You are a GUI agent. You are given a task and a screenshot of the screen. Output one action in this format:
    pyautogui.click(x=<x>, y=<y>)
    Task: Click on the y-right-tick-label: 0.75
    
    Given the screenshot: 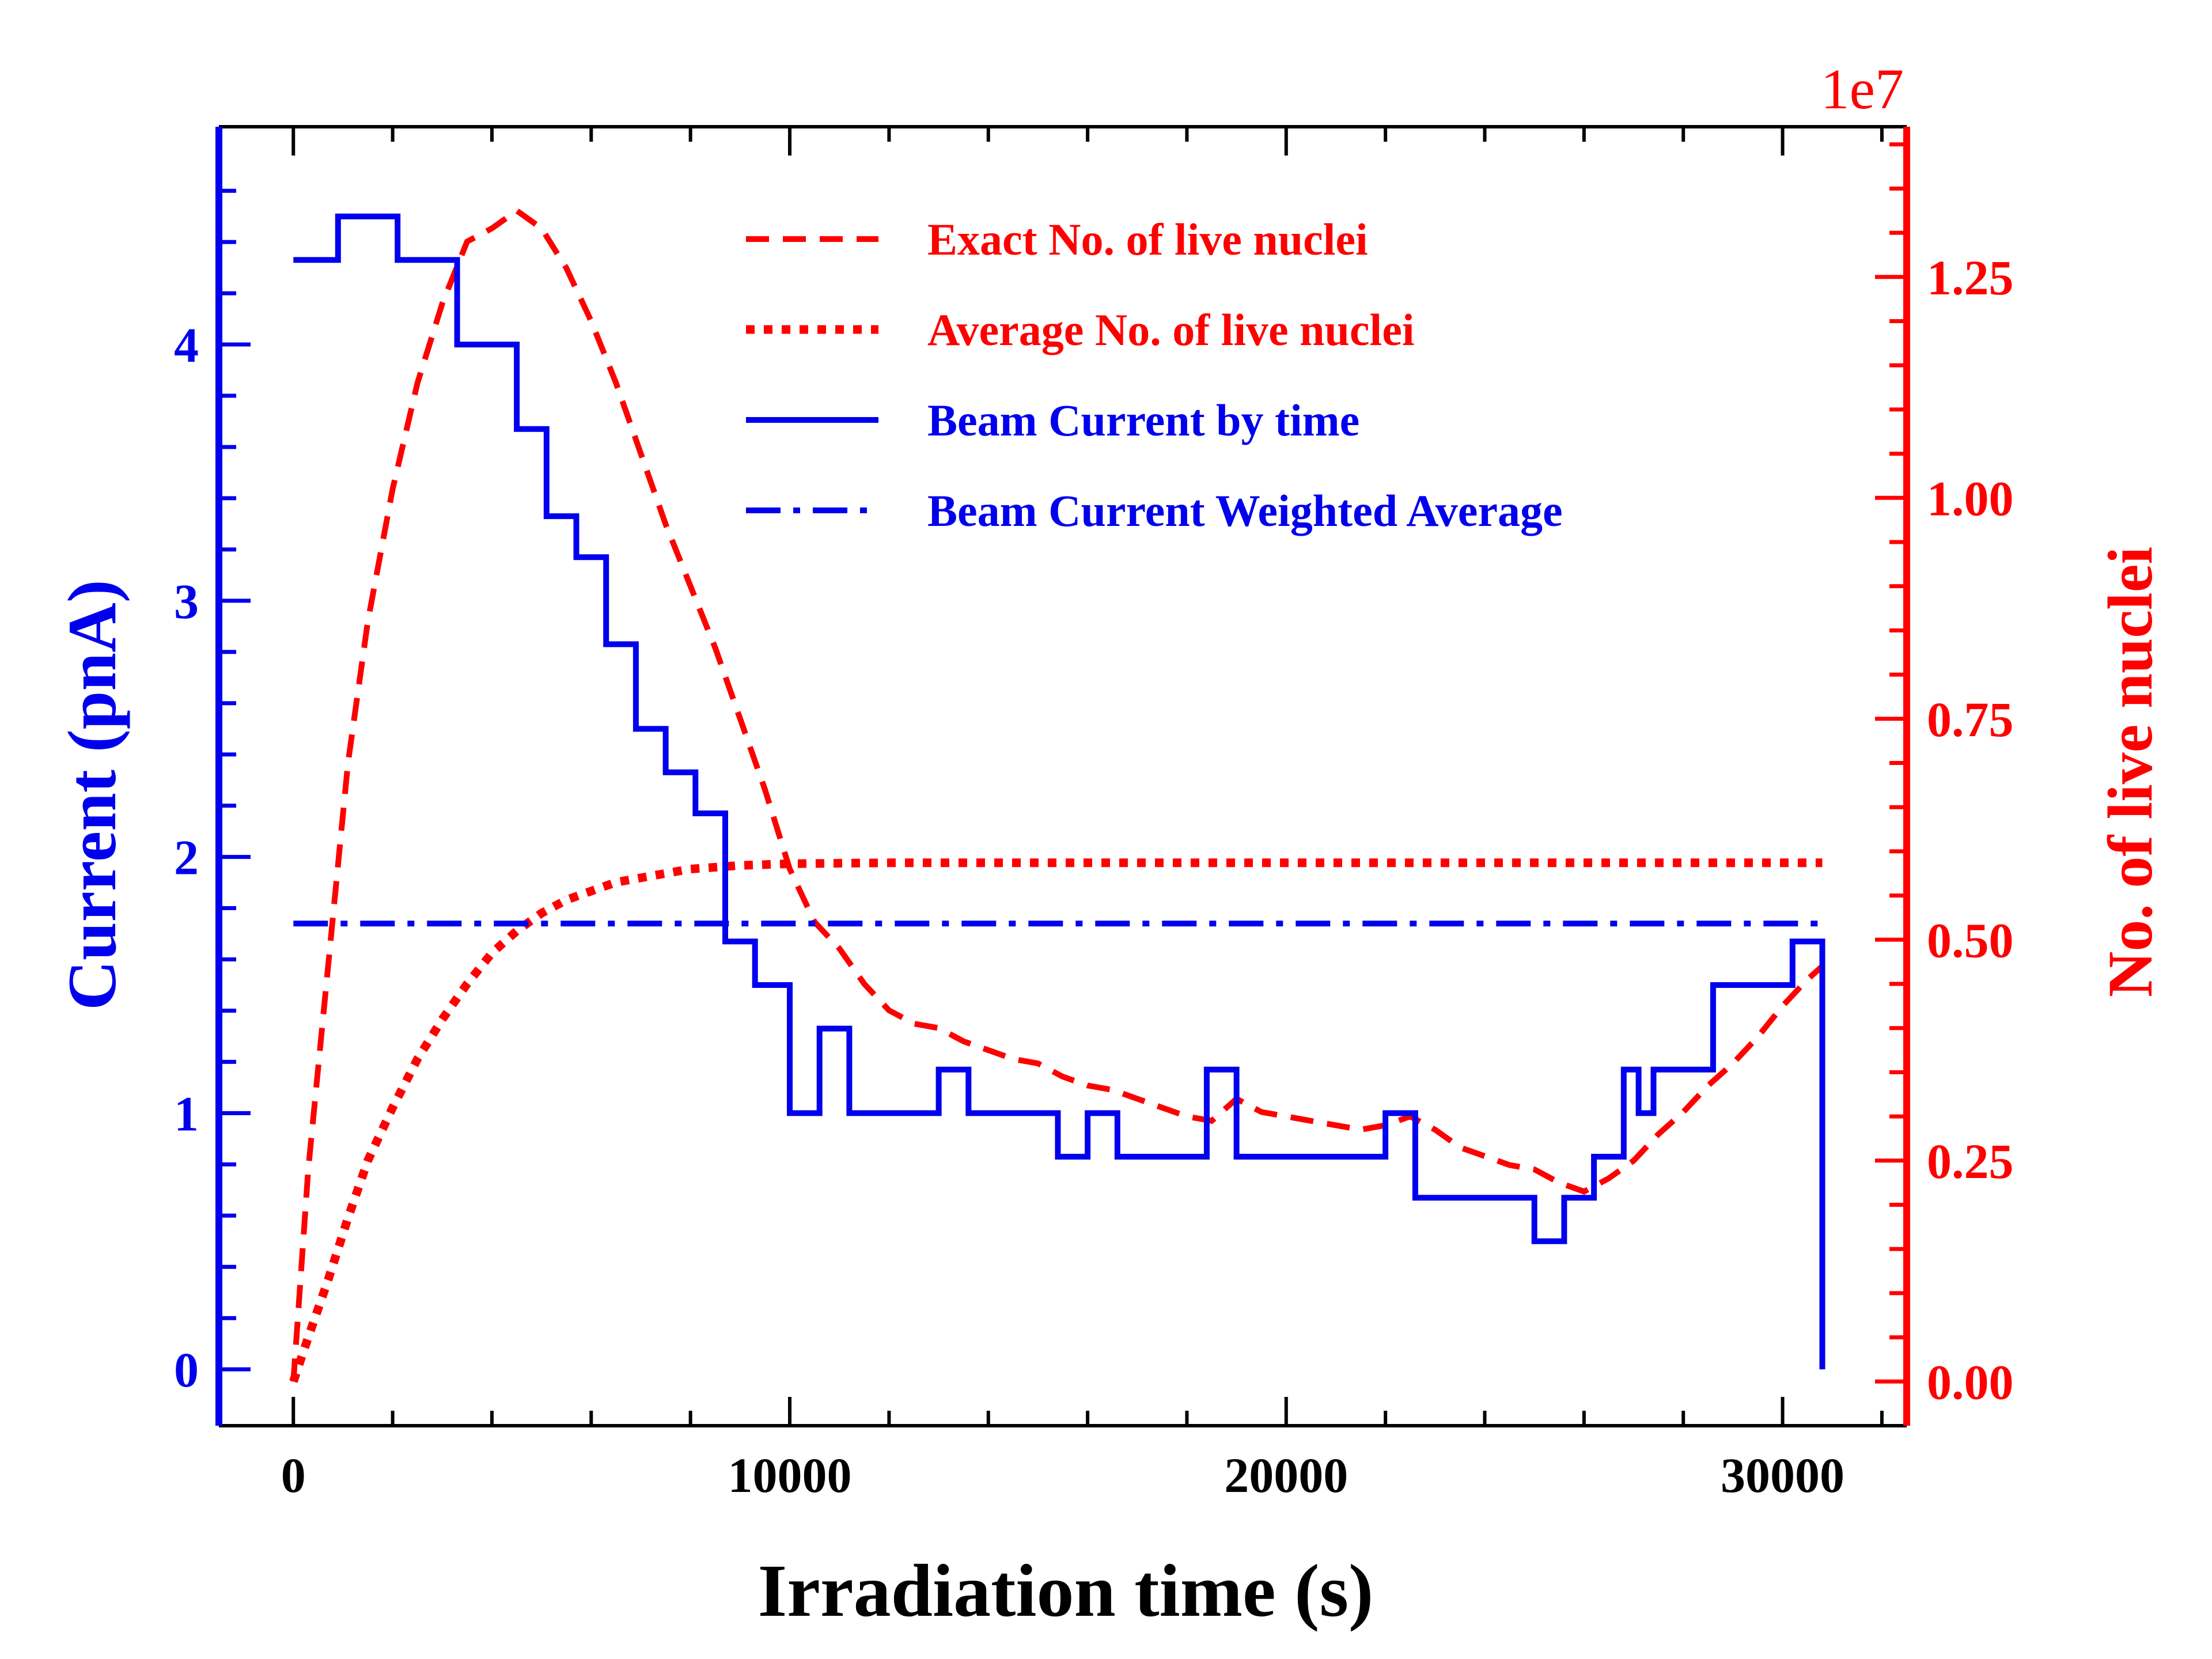 What is the action you would take?
    pyautogui.click(x=1970, y=719)
    